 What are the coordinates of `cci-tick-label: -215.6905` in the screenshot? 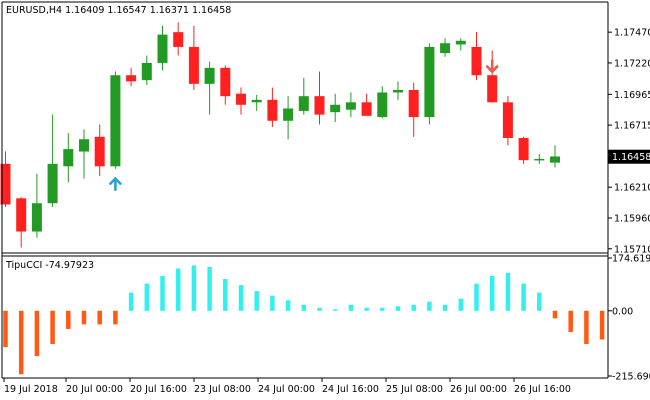 It's located at (631, 377).